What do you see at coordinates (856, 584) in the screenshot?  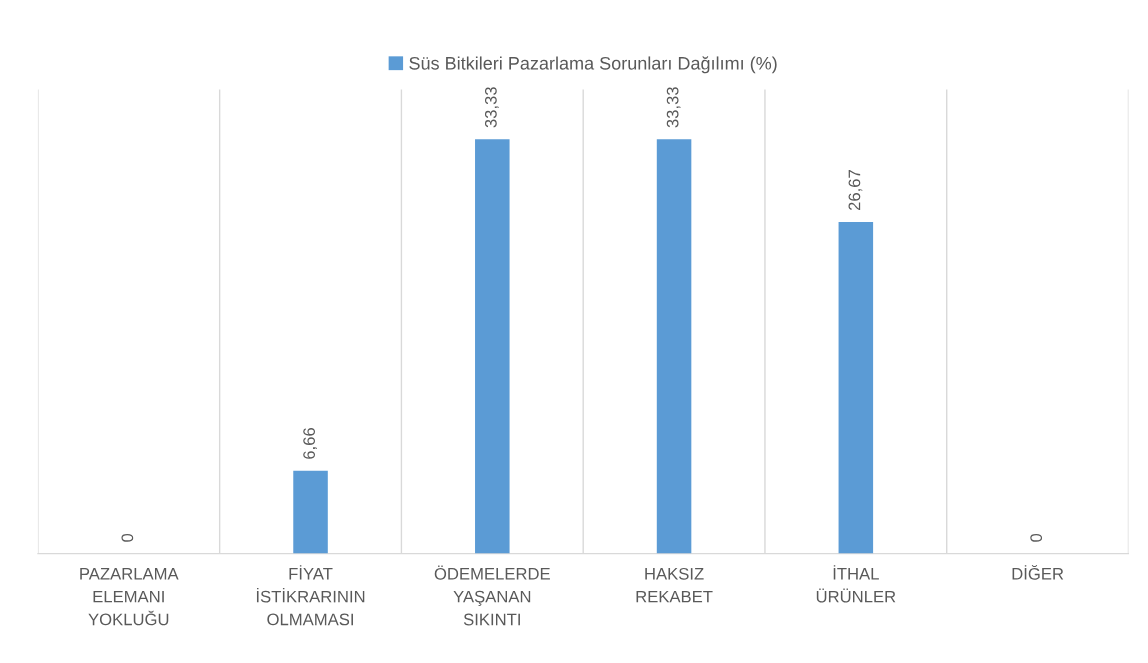 I see `x-tick-label: İTHAL ÜRÜNLER` at bounding box center [856, 584].